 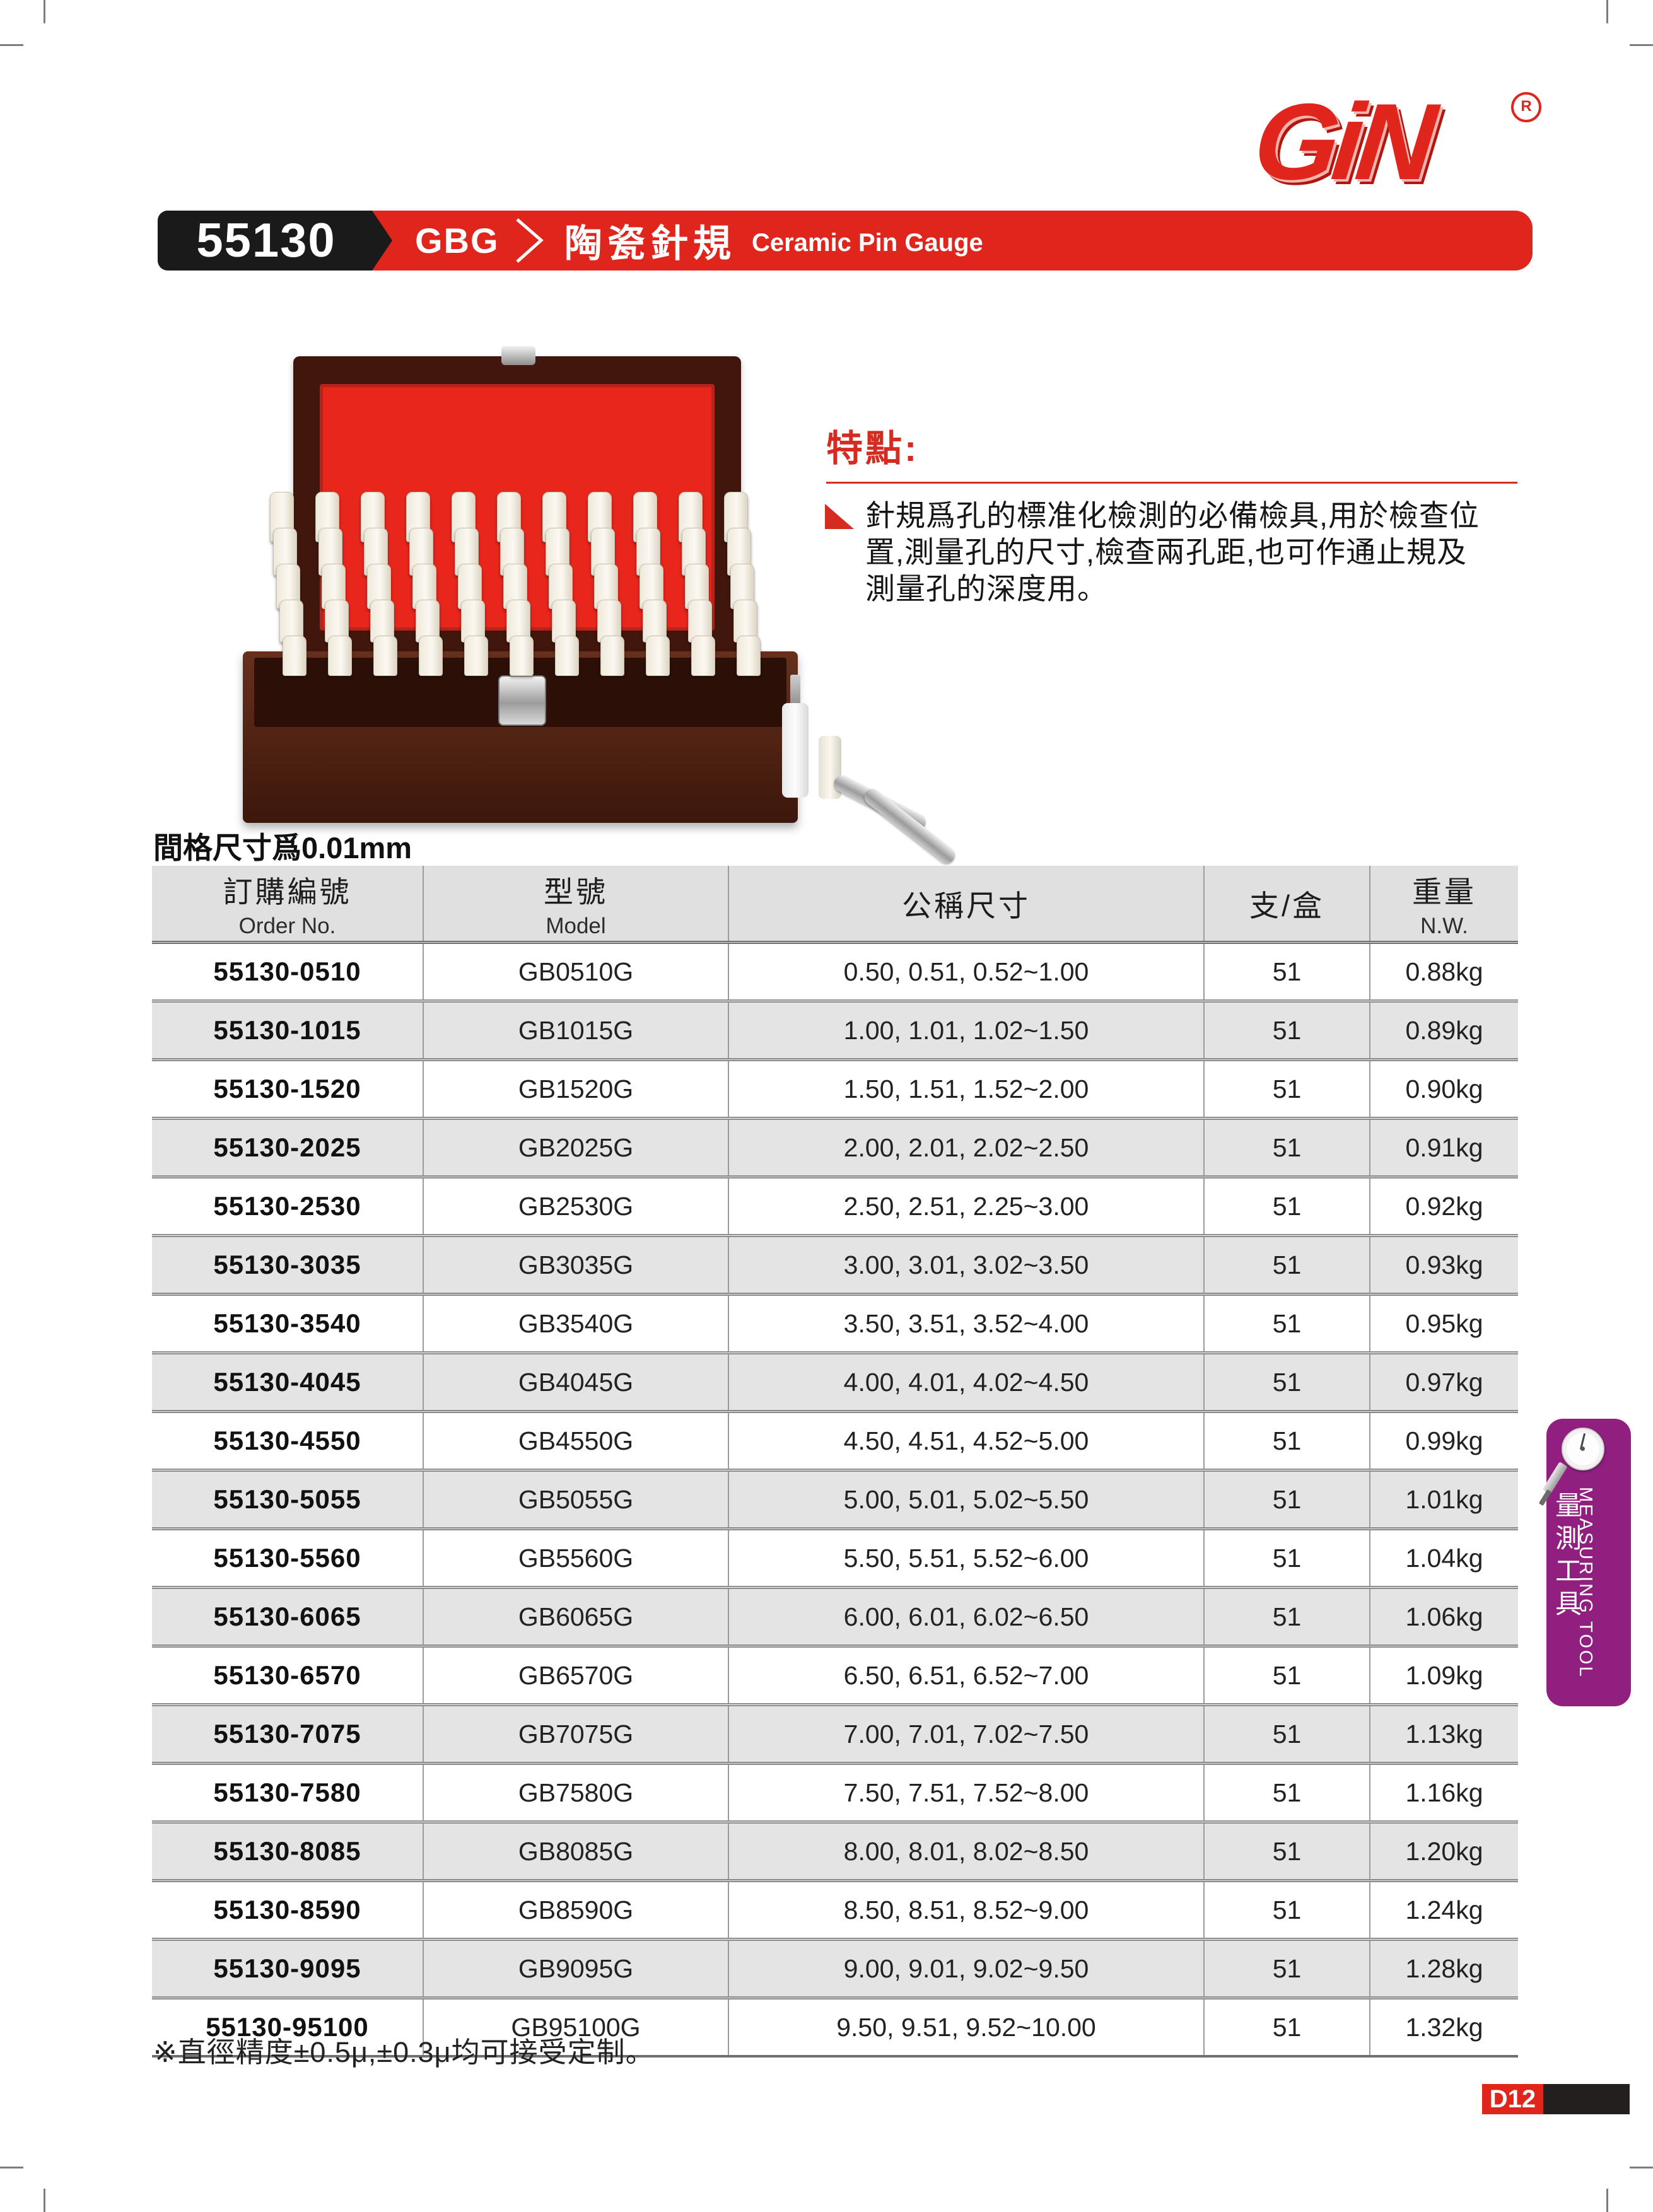 What do you see at coordinates (966, 1675) in the screenshot?
I see `table-cell: 6.50, 6.51, 6.52~7.00` at bounding box center [966, 1675].